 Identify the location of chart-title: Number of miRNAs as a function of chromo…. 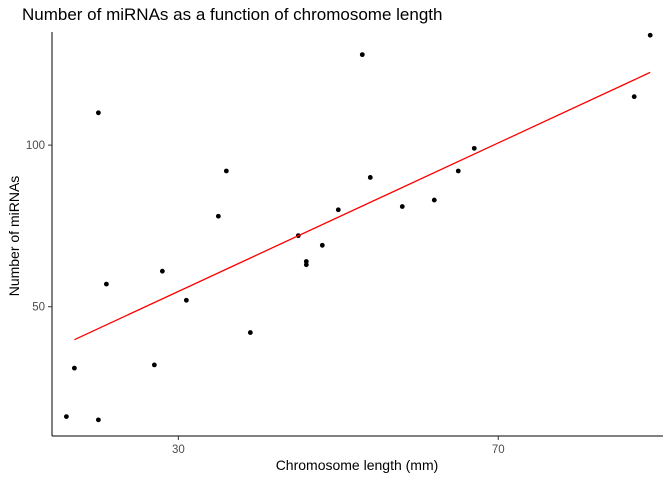
(232, 14).